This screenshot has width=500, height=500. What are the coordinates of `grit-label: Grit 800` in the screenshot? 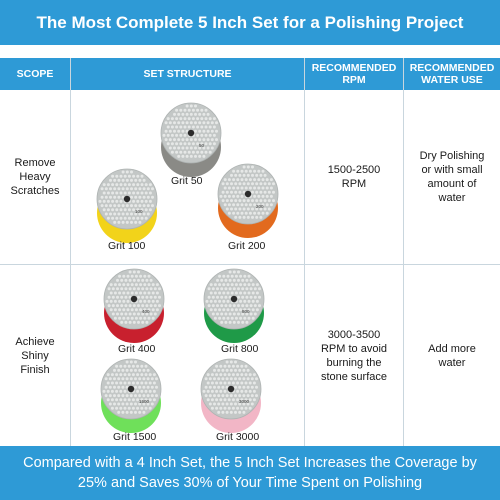 It's located at (240, 349).